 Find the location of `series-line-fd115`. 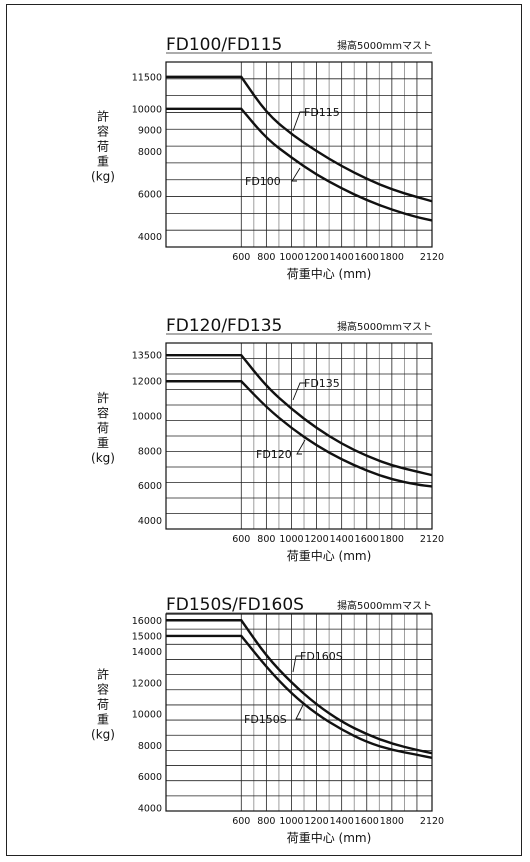

series-line-fd115 is located at coordinates (299, 139).